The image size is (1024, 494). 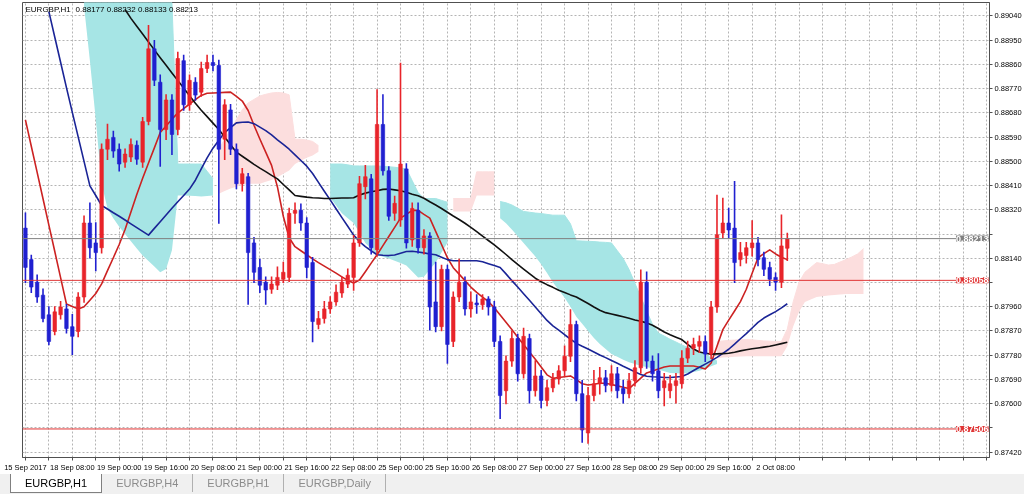 I want to click on text: EURGBP,Daily, so click(x=335, y=483).